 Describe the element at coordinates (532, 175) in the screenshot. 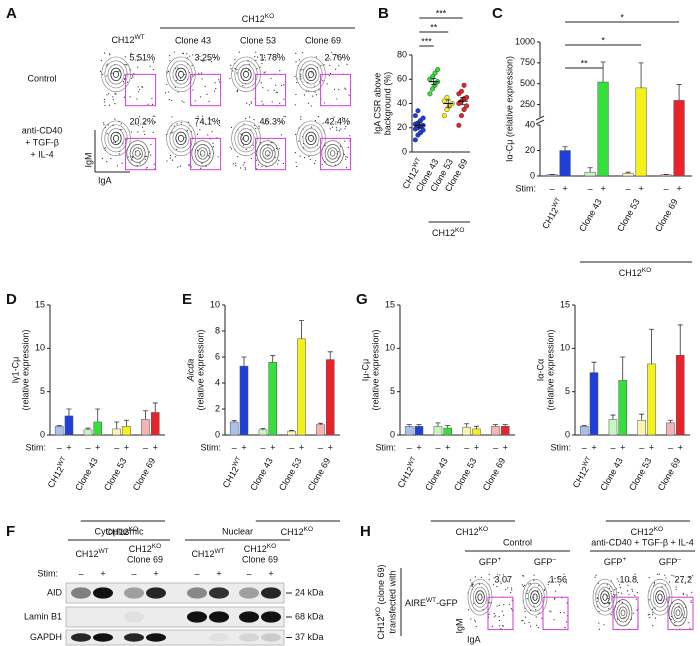

I see `y-tick-label: 0` at that location.